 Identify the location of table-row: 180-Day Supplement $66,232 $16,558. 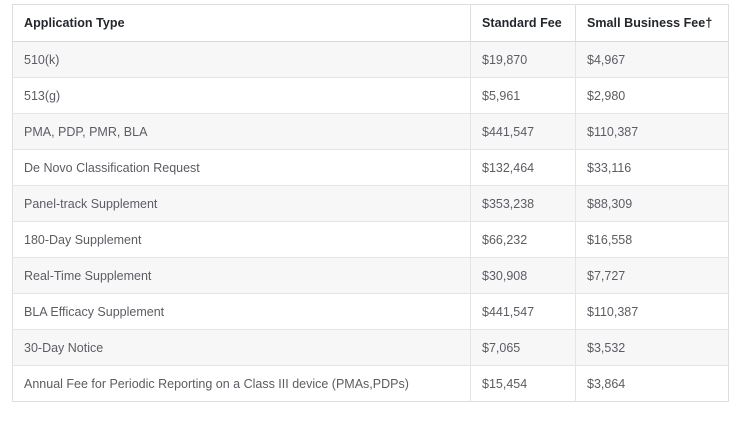
(370, 239).